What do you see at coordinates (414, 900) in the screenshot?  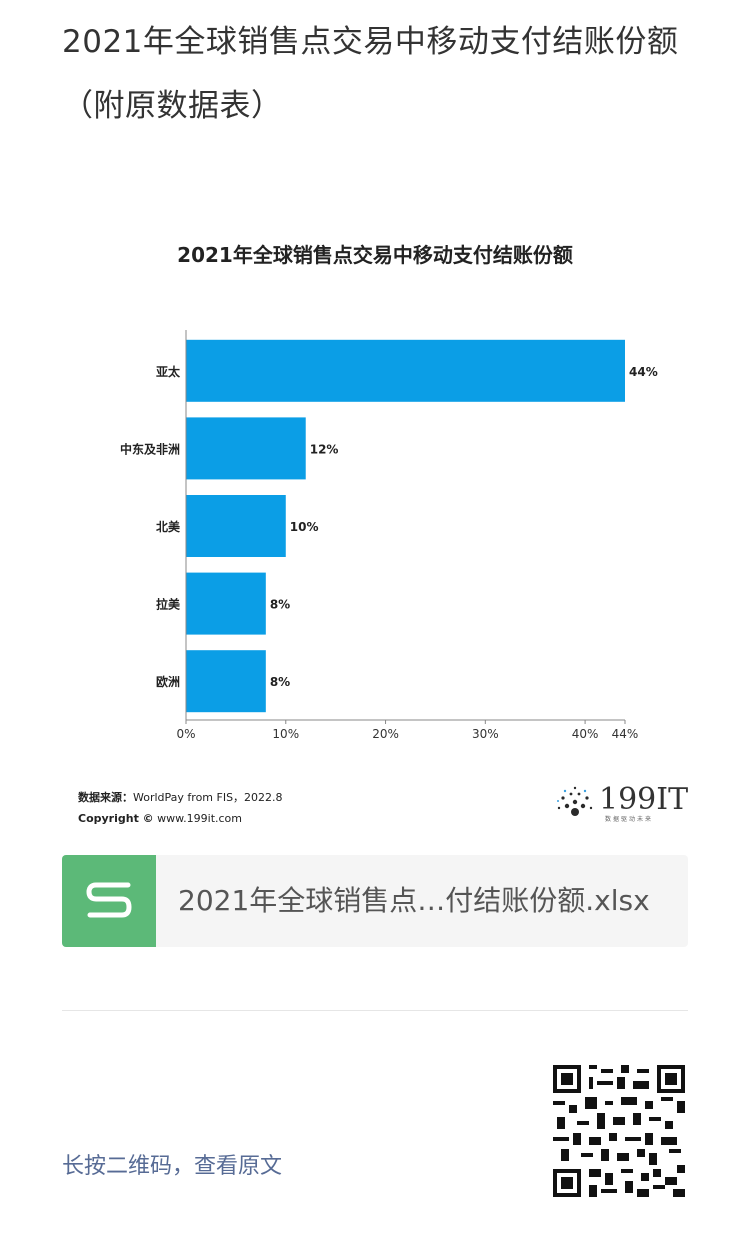 I see `attachment-file-name: 2021年全球销售点…付结账份额.xlsx` at bounding box center [414, 900].